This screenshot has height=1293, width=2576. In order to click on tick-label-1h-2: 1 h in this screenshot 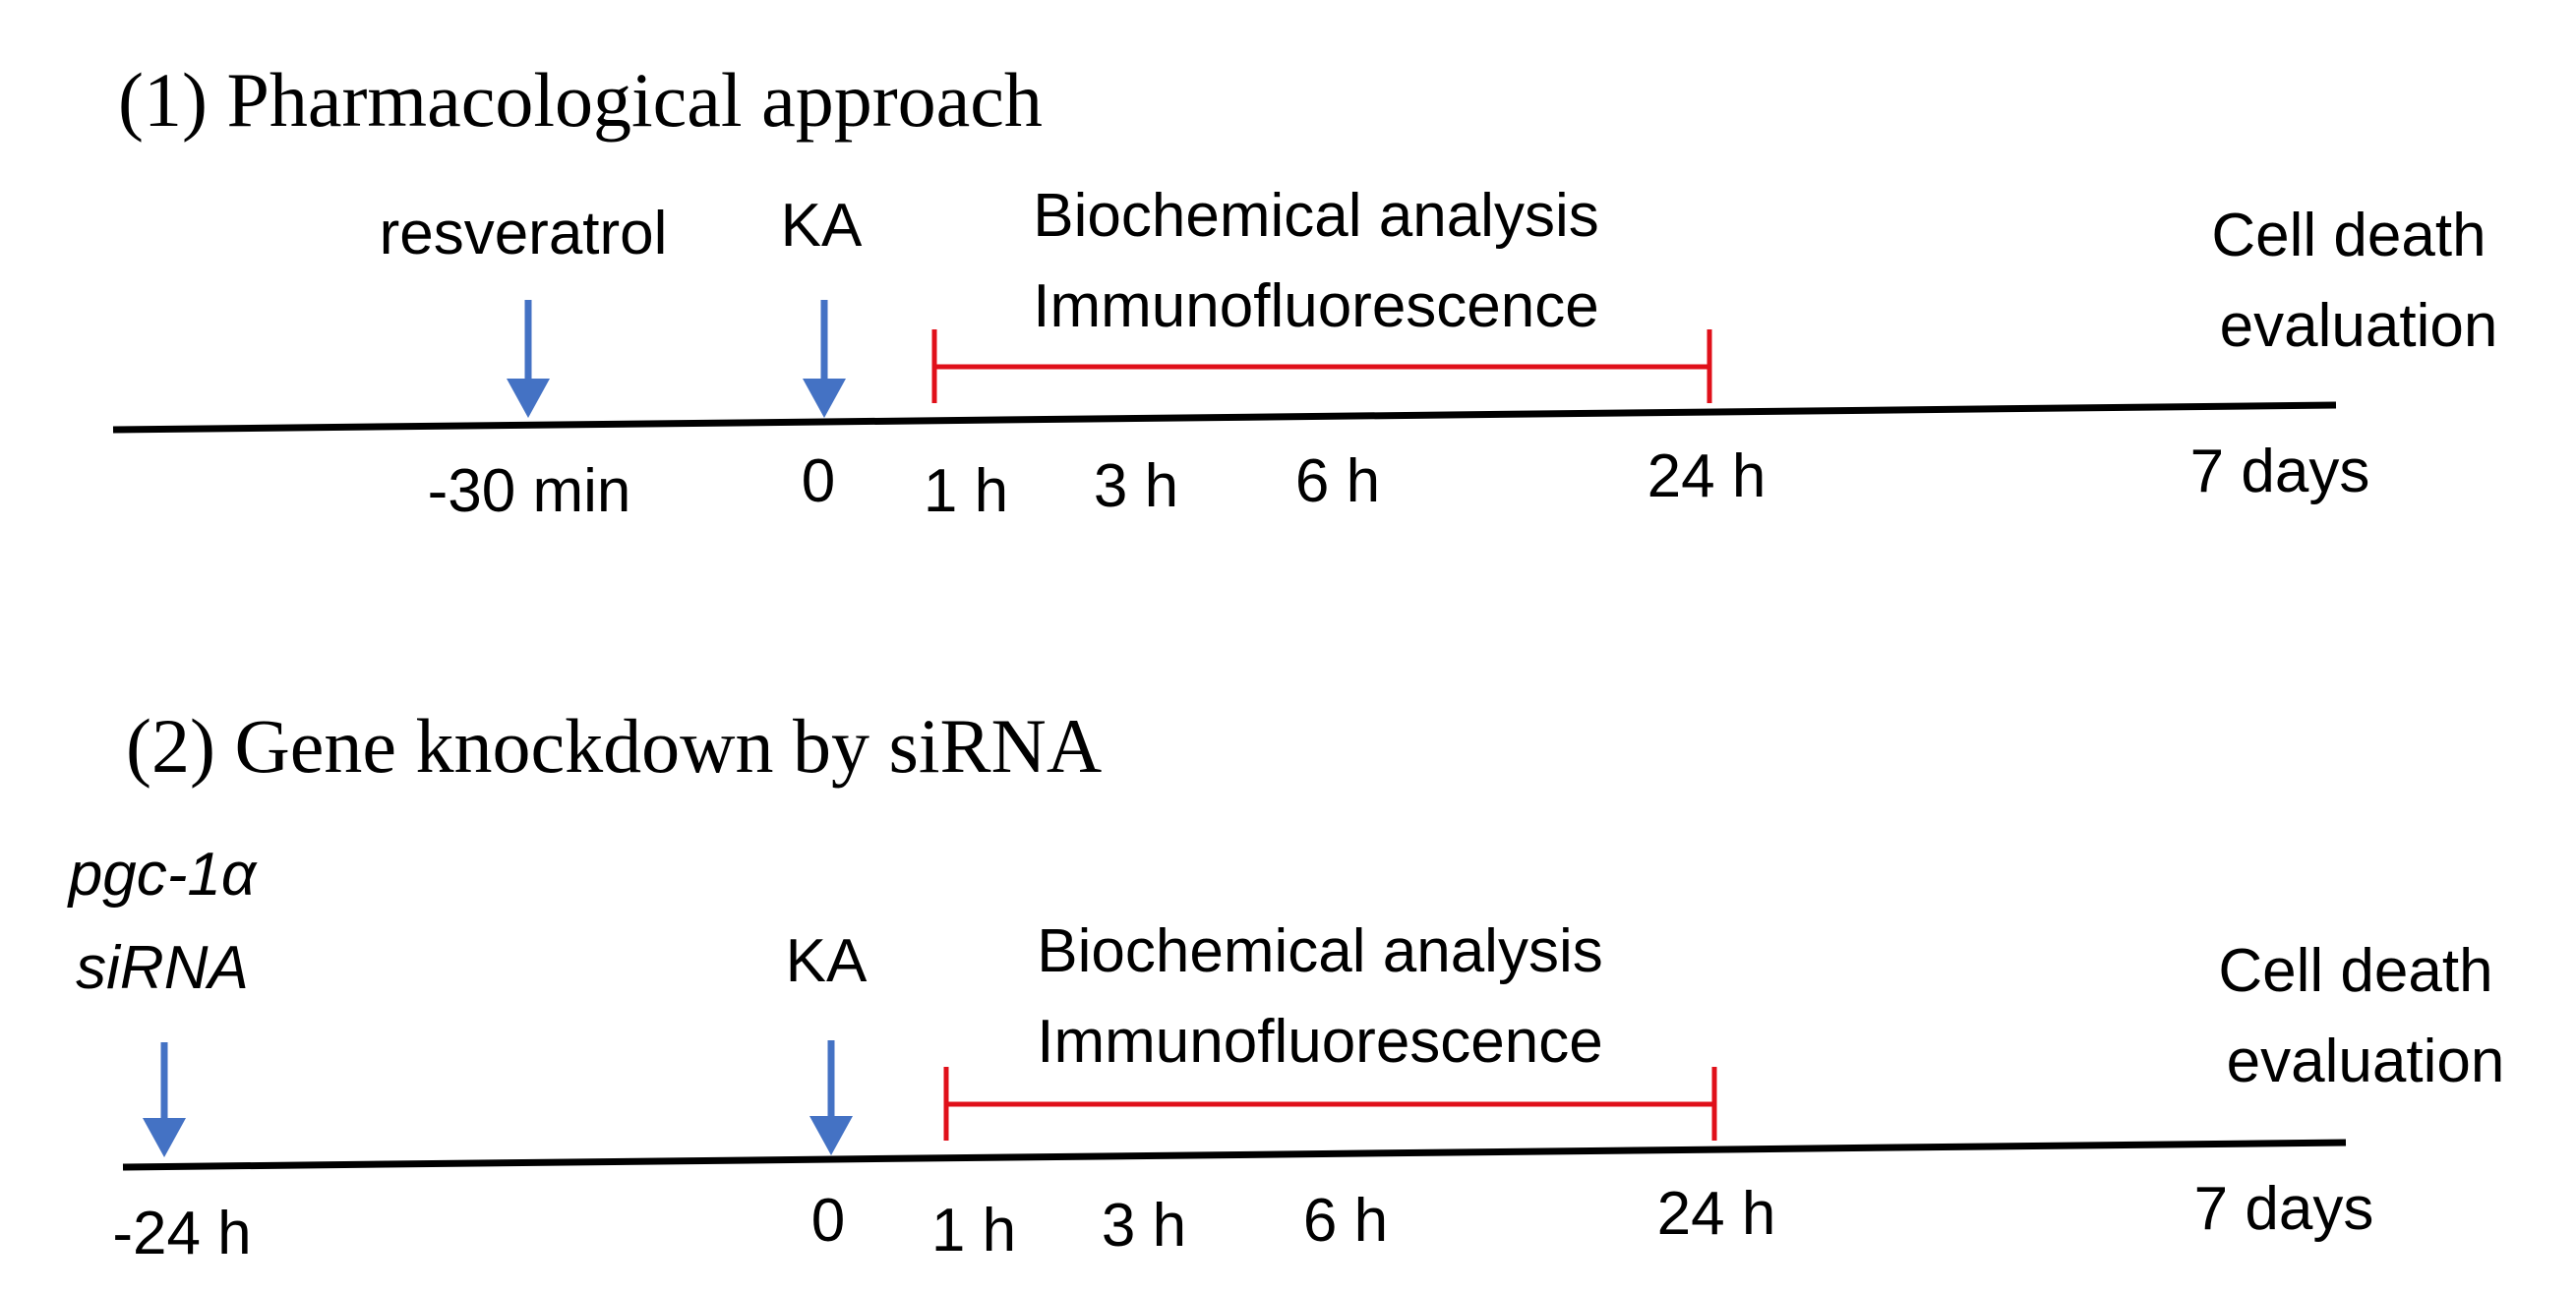, I will do `click(974, 1230)`.